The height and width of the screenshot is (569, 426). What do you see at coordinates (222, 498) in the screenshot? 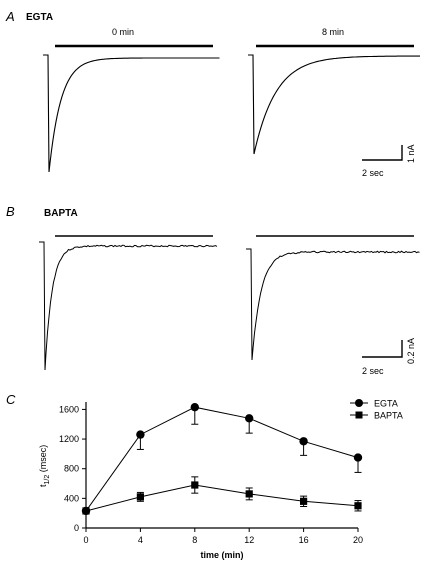
I see `series-bapta-line` at bounding box center [222, 498].